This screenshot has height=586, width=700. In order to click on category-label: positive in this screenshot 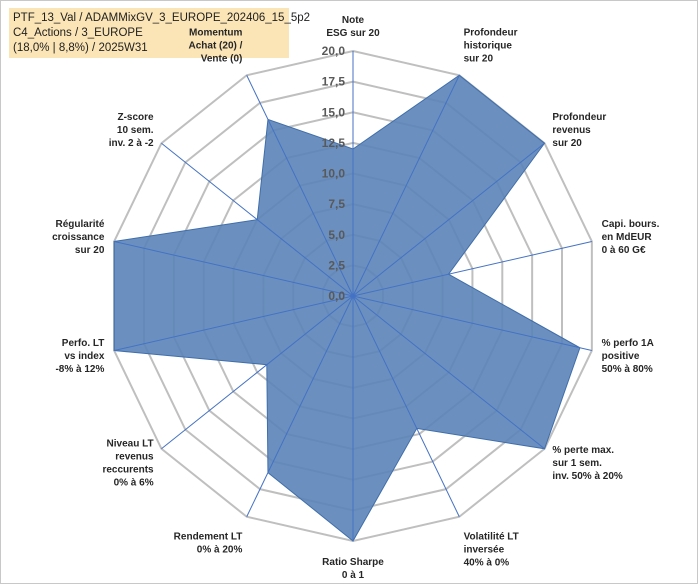, I will do `click(621, 356)`.